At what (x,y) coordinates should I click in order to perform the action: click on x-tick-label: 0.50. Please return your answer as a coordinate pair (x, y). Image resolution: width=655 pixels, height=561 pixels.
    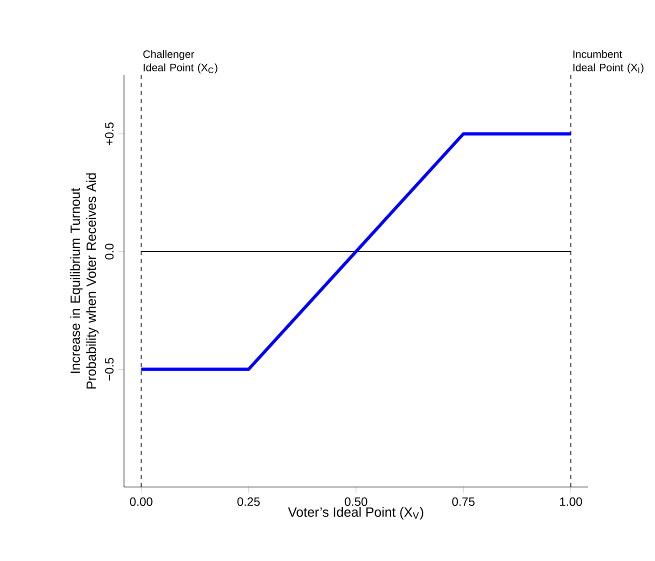
    Looking at the image, I should click on (356, 501).